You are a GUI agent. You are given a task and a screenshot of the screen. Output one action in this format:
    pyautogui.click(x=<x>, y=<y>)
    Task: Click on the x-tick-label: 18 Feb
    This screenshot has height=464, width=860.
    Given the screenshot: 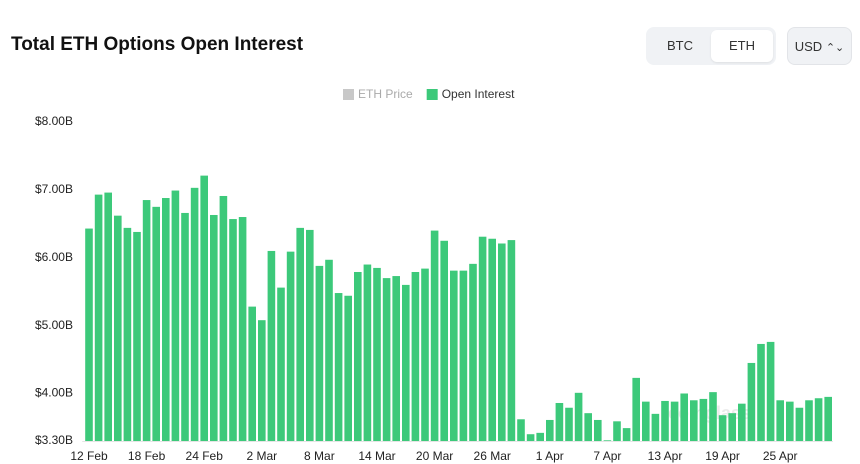 What is the action you would take?
    pyautogui.click(x=147, y=456)
    